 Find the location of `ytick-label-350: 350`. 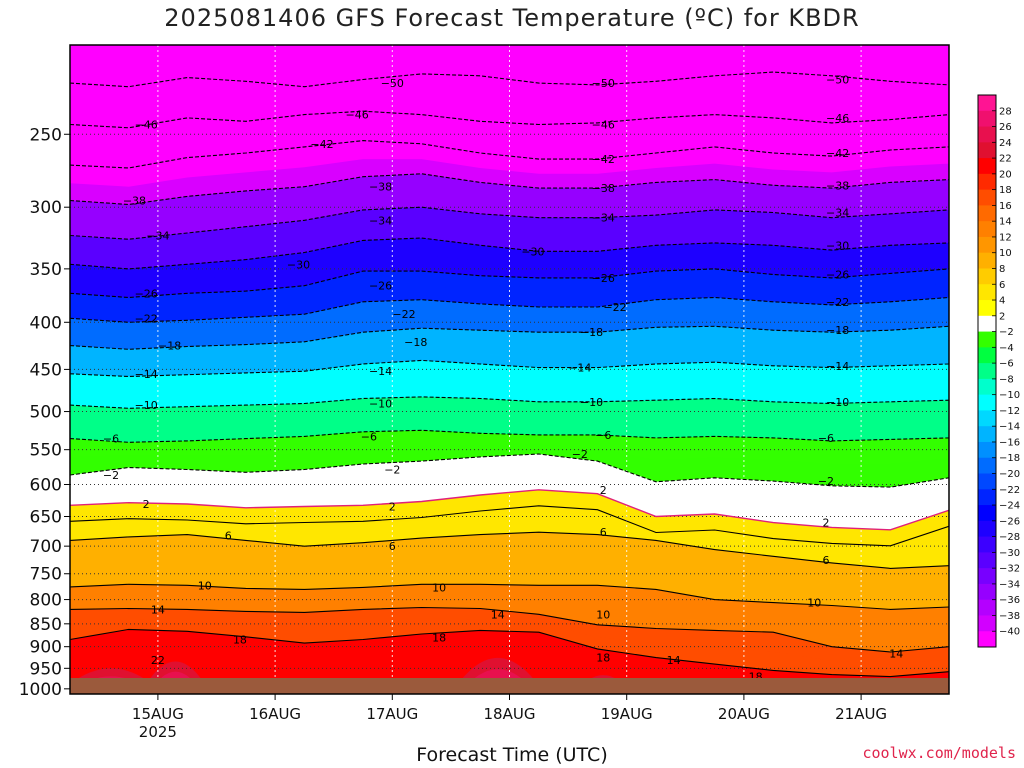

ytick-label-350: 350 is located at coordinates (46, 270).